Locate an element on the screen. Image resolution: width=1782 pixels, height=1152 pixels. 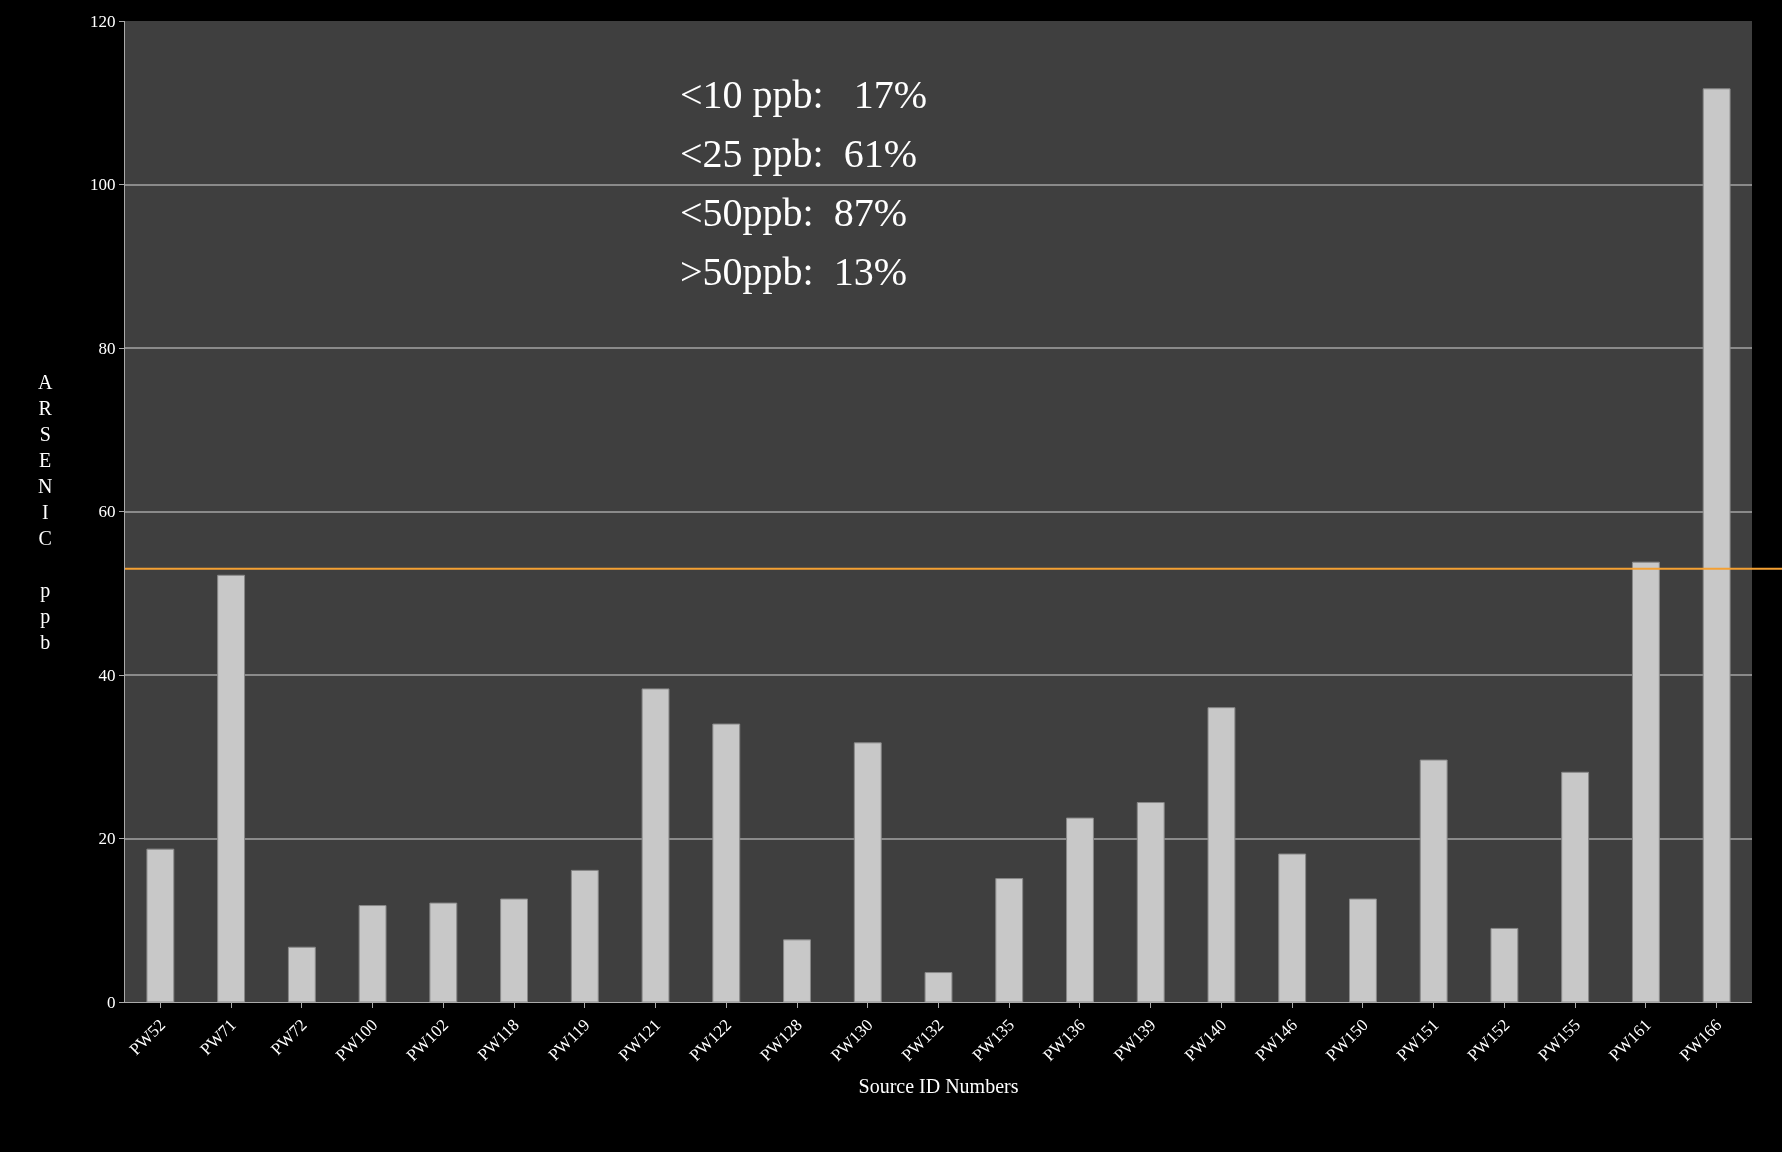
text: ARSENIC ppb is located at coordinates (45, 512).